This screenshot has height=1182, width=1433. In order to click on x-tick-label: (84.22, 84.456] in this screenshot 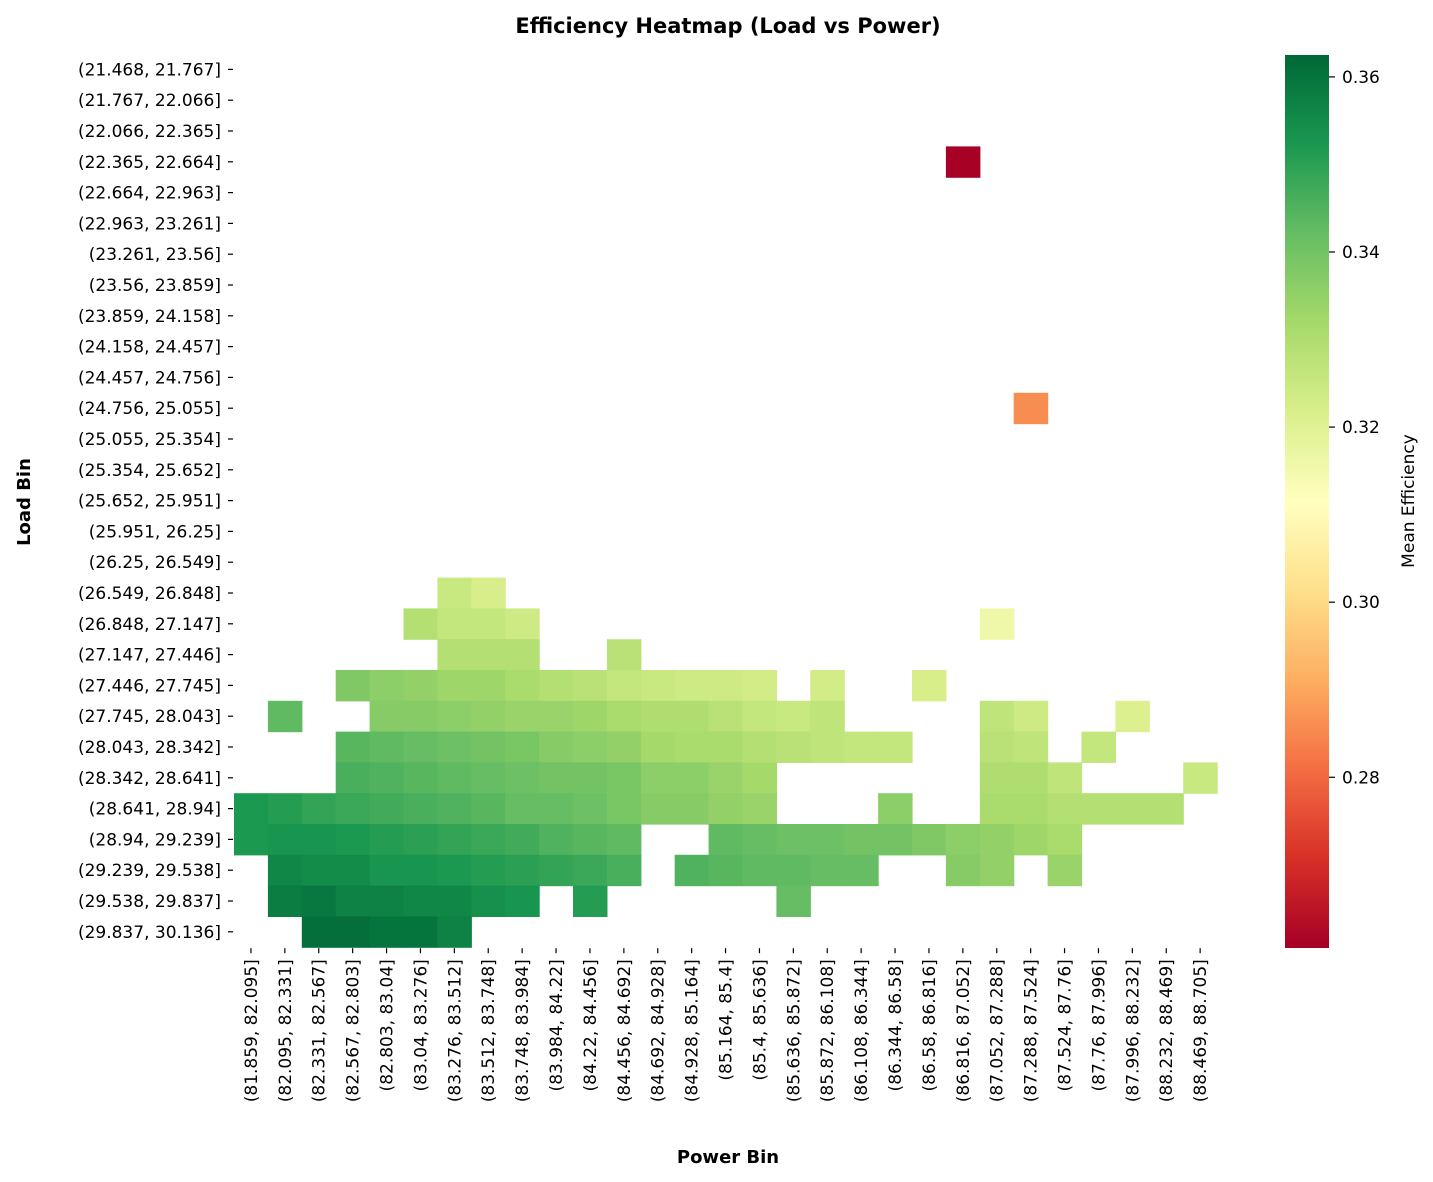, I will do `click(591, 1025)`.